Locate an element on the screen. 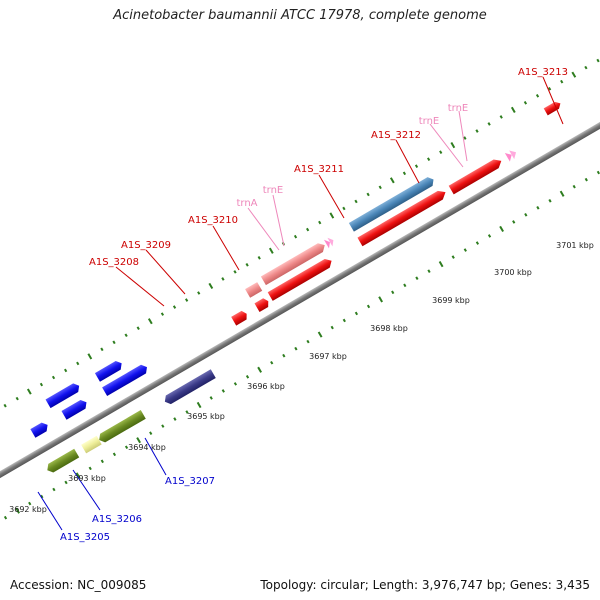  gene-trnA-a is located at coordinates (327, 243).